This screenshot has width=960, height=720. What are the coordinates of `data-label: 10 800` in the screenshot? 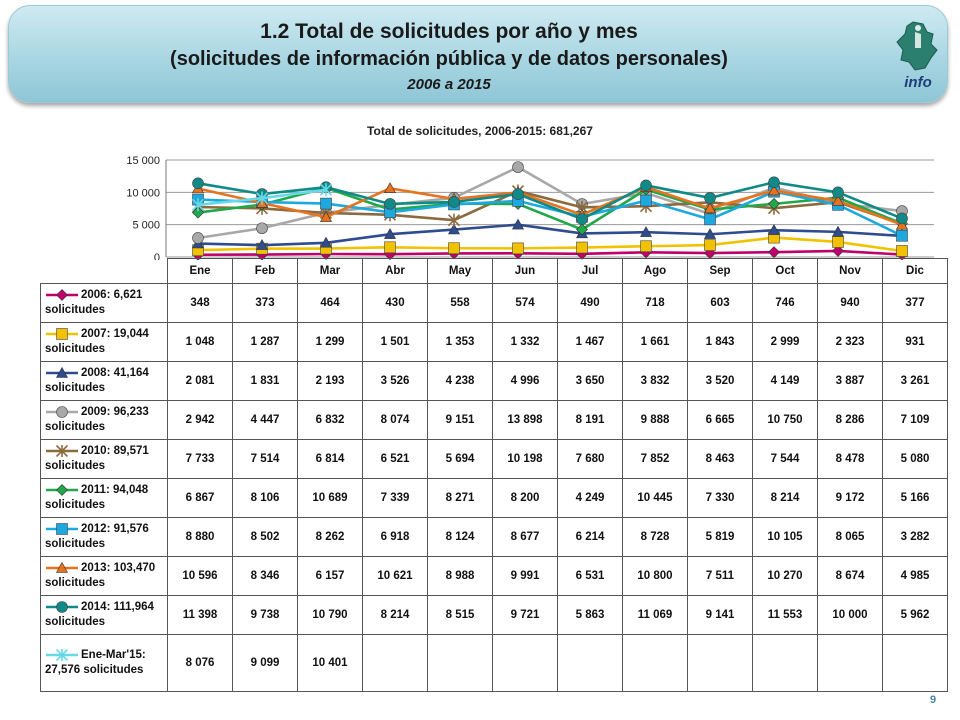 It's located at (655, 576).